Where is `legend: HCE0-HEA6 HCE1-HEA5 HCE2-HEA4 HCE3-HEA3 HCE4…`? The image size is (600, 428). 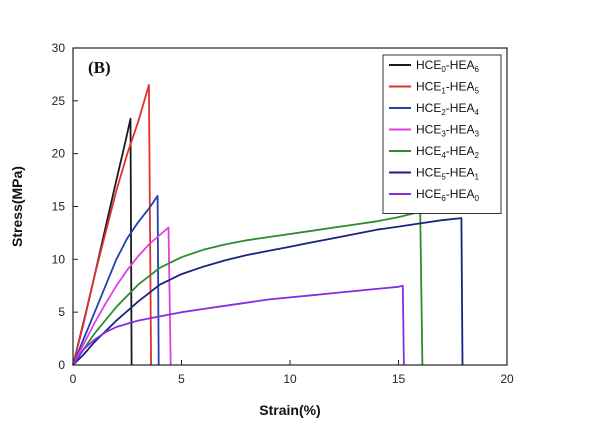 legend: HCE0-HEA6 HCE1-HEA5 HCE2-HEA4 HCE3-HEA3 HCE4… is located at coordinates (442, 134).